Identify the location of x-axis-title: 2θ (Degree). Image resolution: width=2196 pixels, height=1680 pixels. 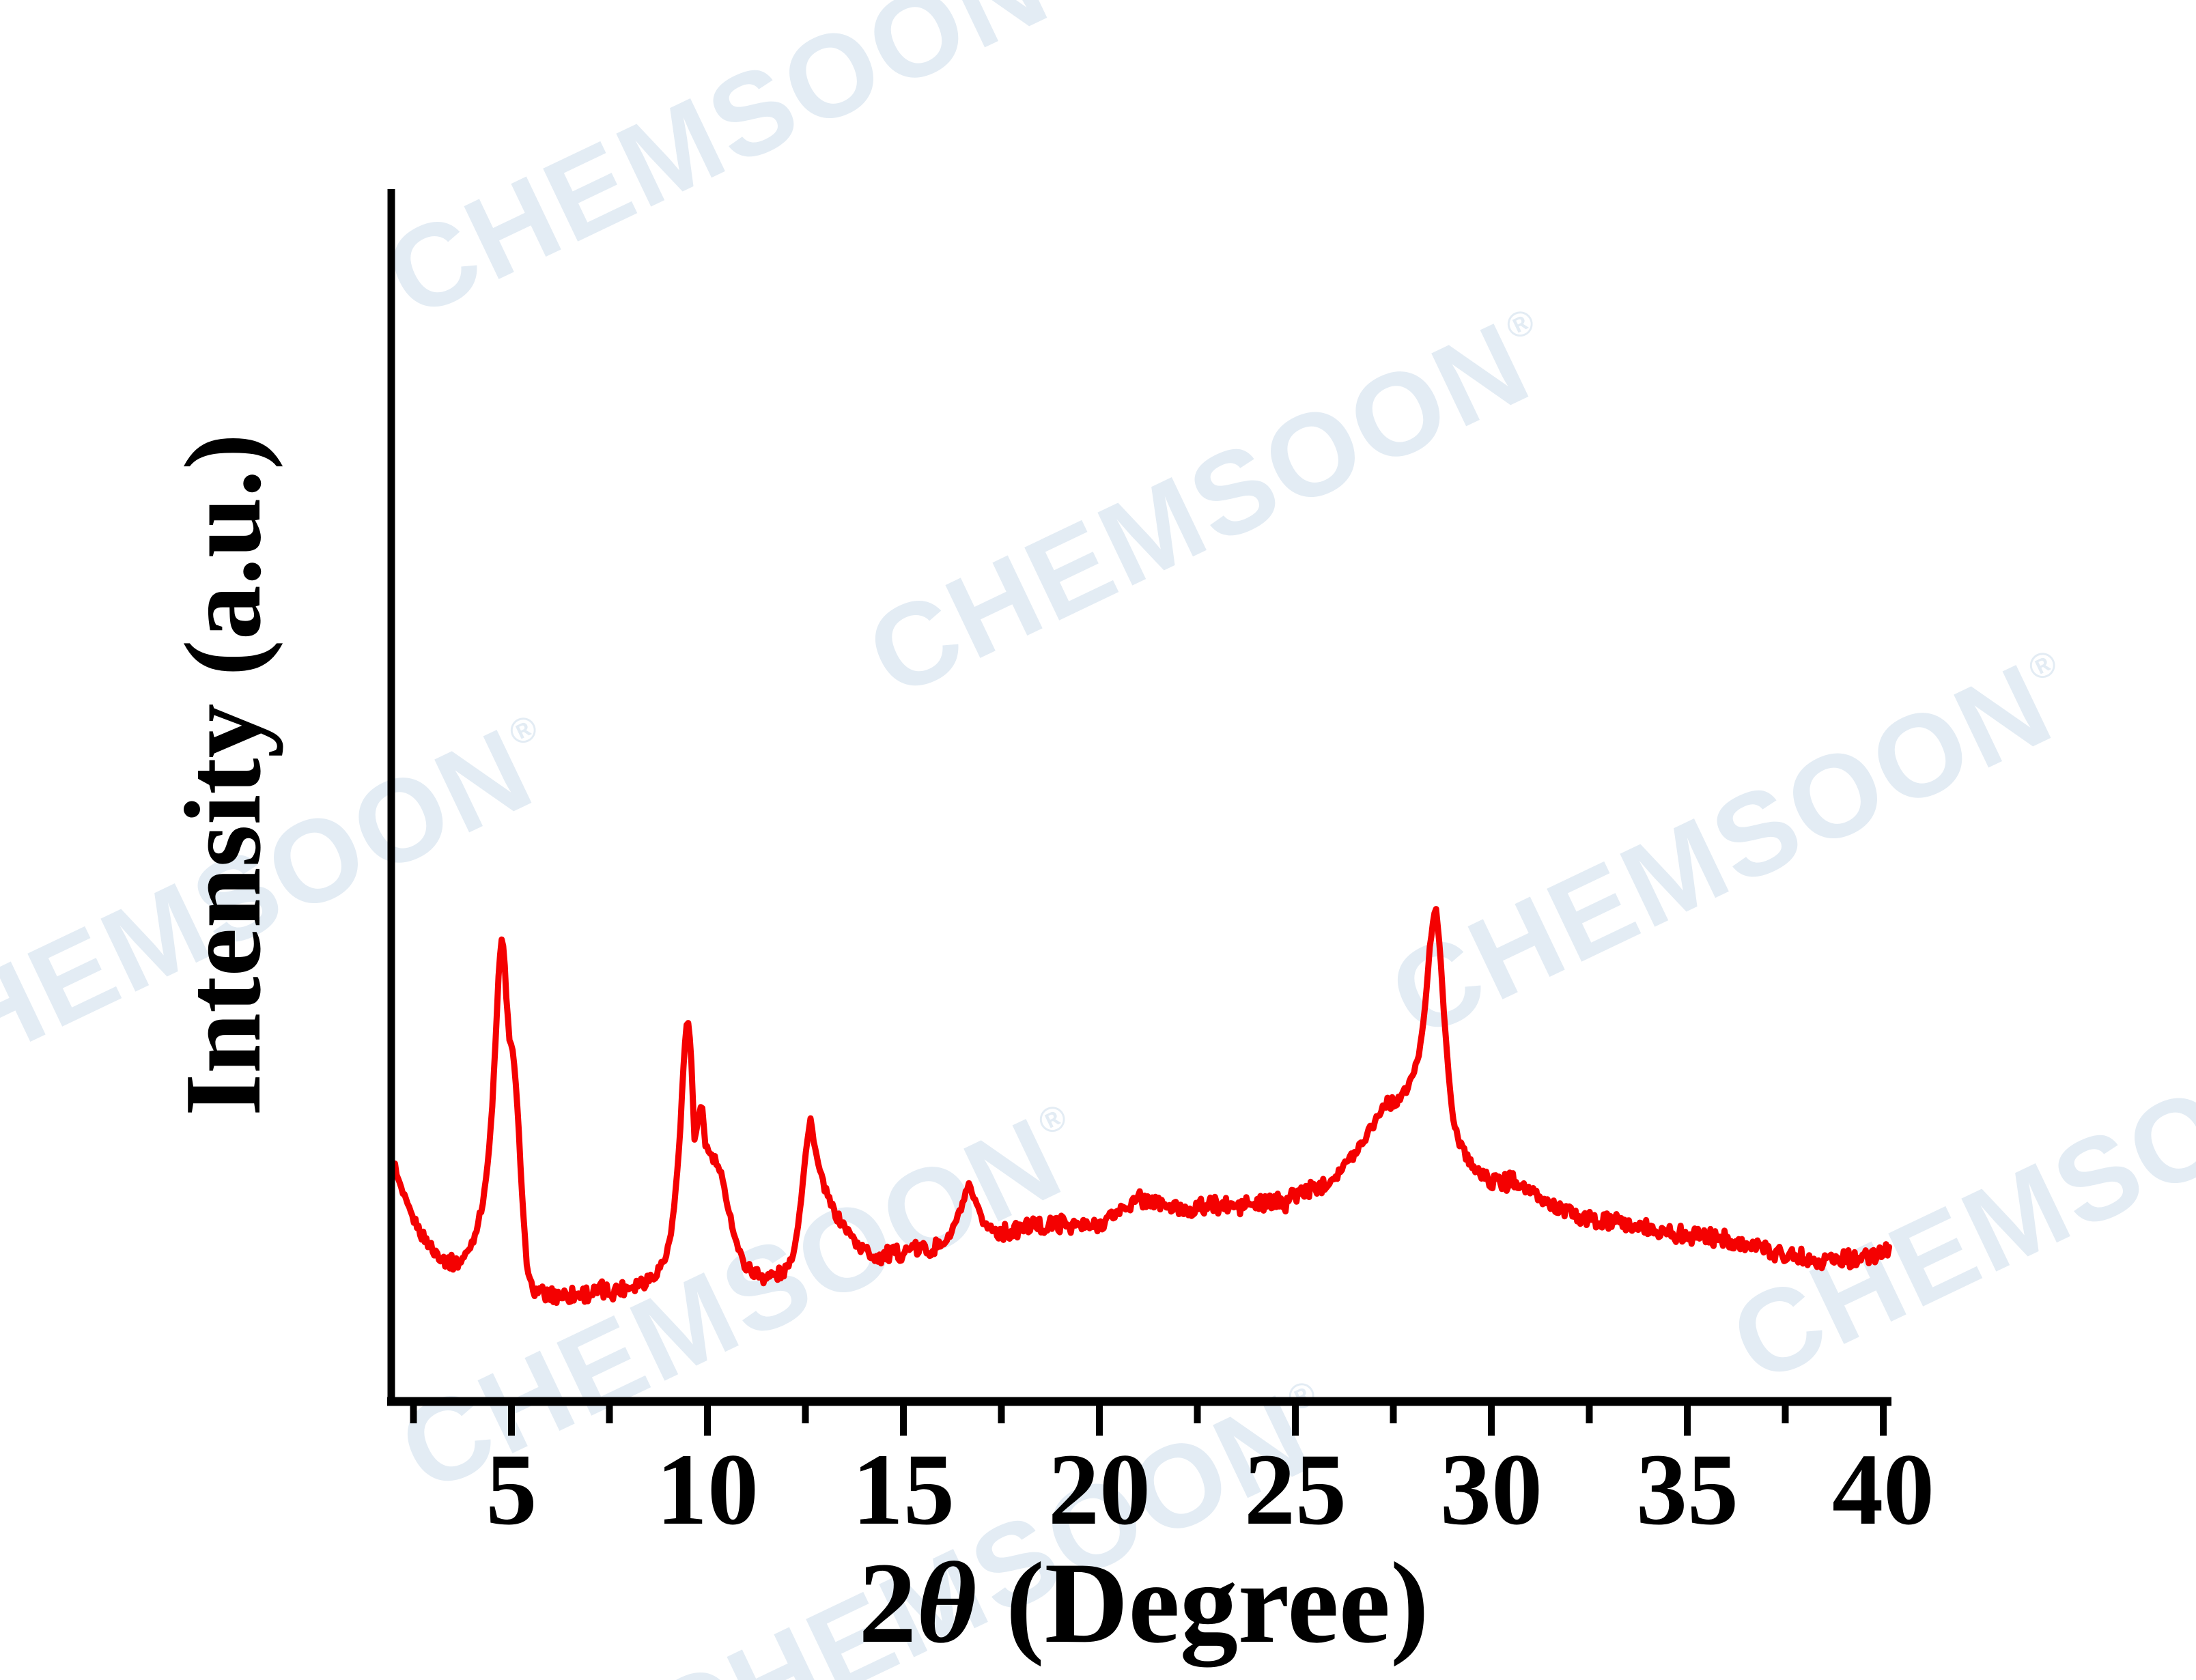
(1143, 1603).